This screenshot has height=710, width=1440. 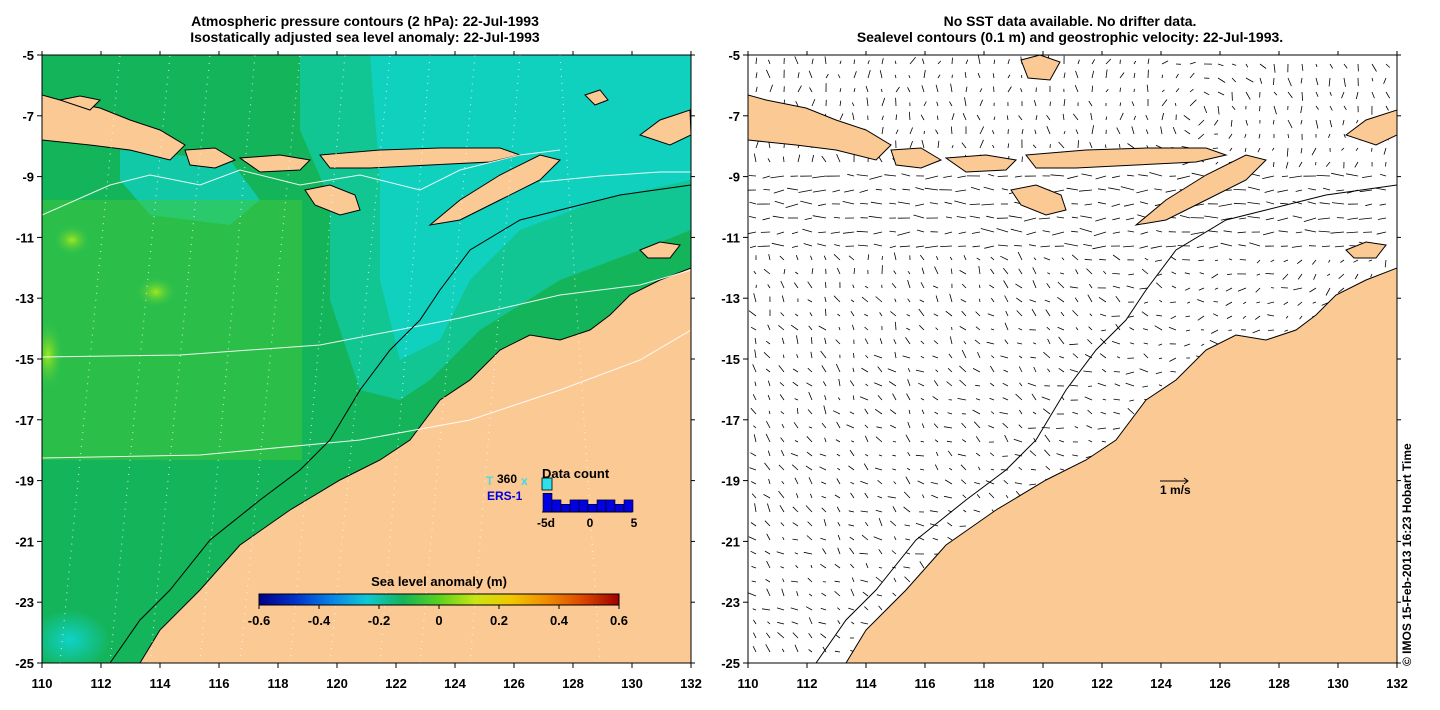 I want to click on y-tick-label: -19, so click(x=24, y=481).